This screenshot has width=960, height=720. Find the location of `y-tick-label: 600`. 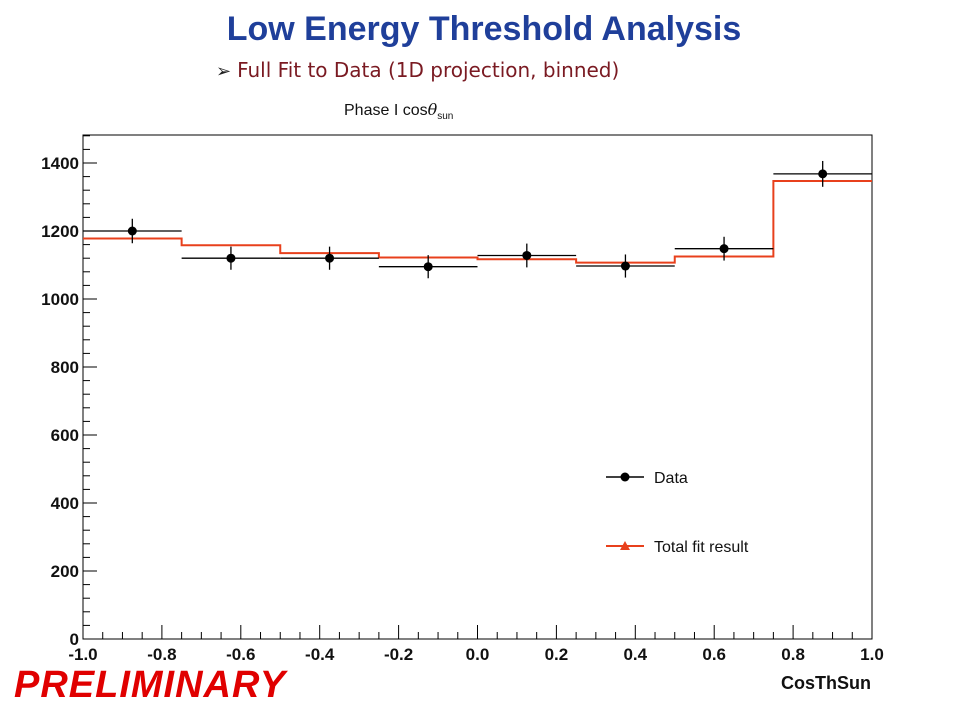

y-tick-label: 600 is located at coordinates (65, 435).